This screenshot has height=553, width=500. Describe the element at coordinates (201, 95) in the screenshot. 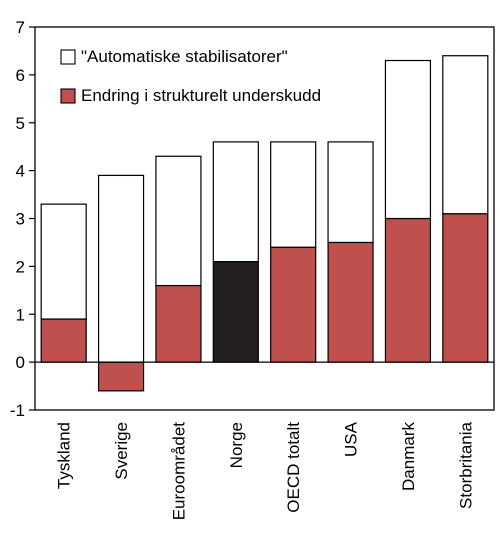

I see `legend-label: Endring i strukturelt underskudd` at that location.